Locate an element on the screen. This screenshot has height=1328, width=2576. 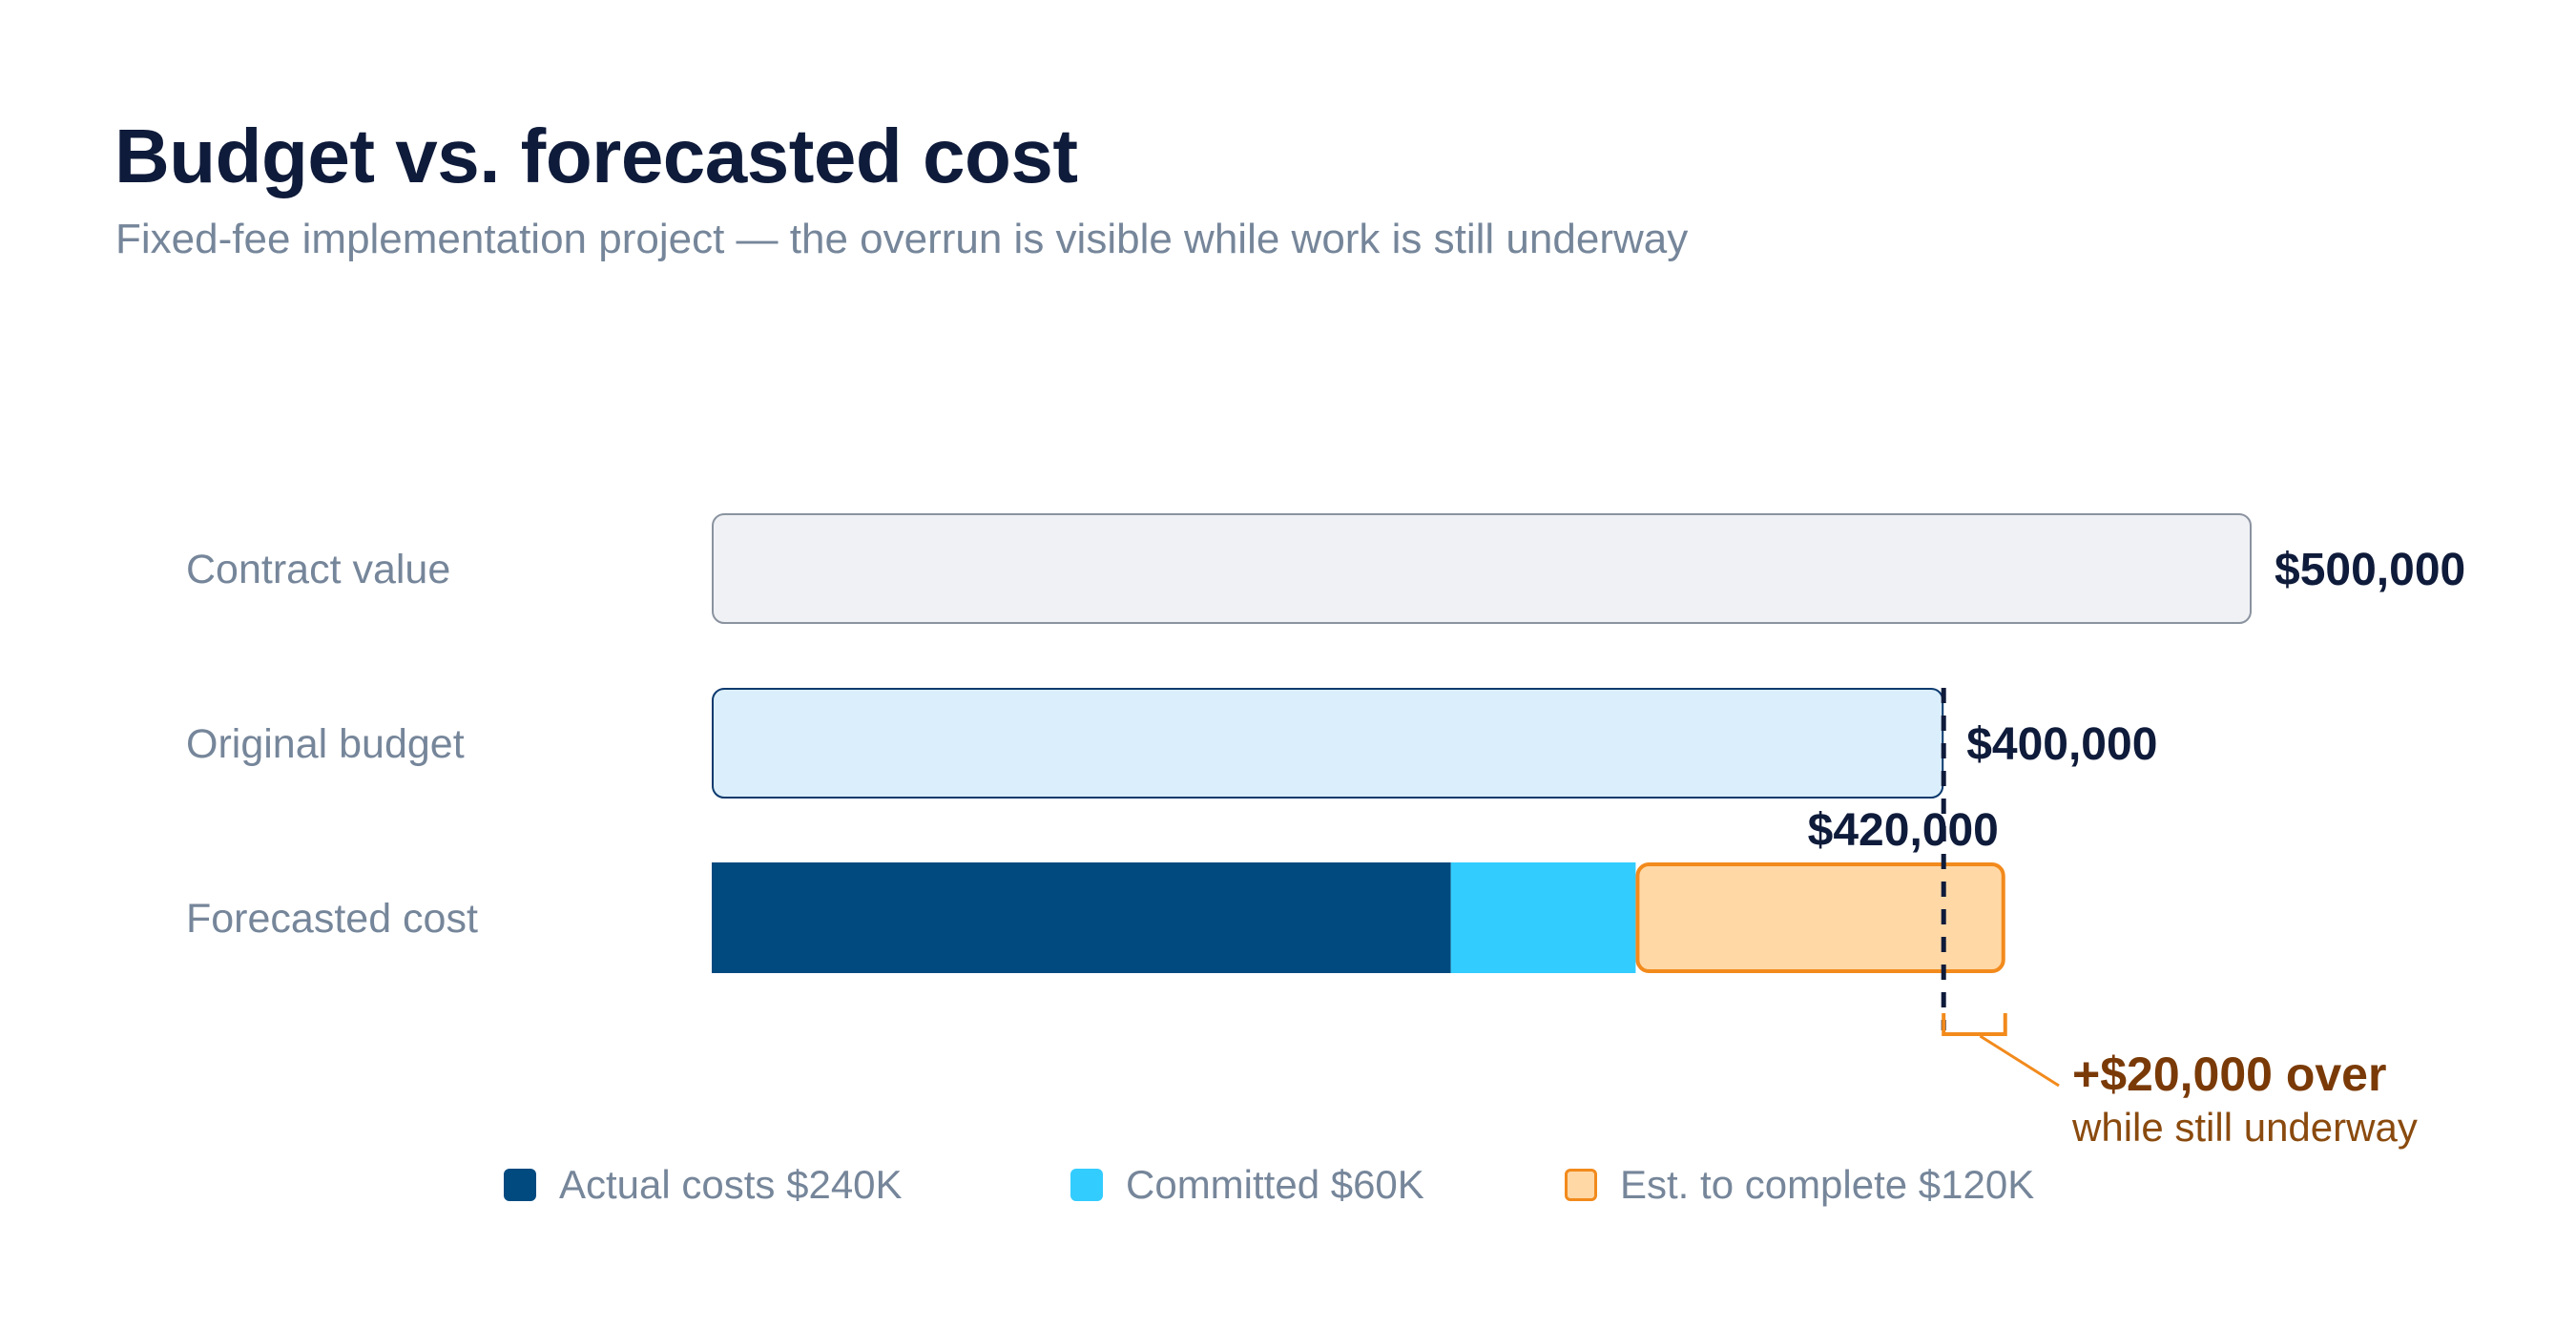
legend-swatch-est-to-complete is located at coordinates (1581, 1185).